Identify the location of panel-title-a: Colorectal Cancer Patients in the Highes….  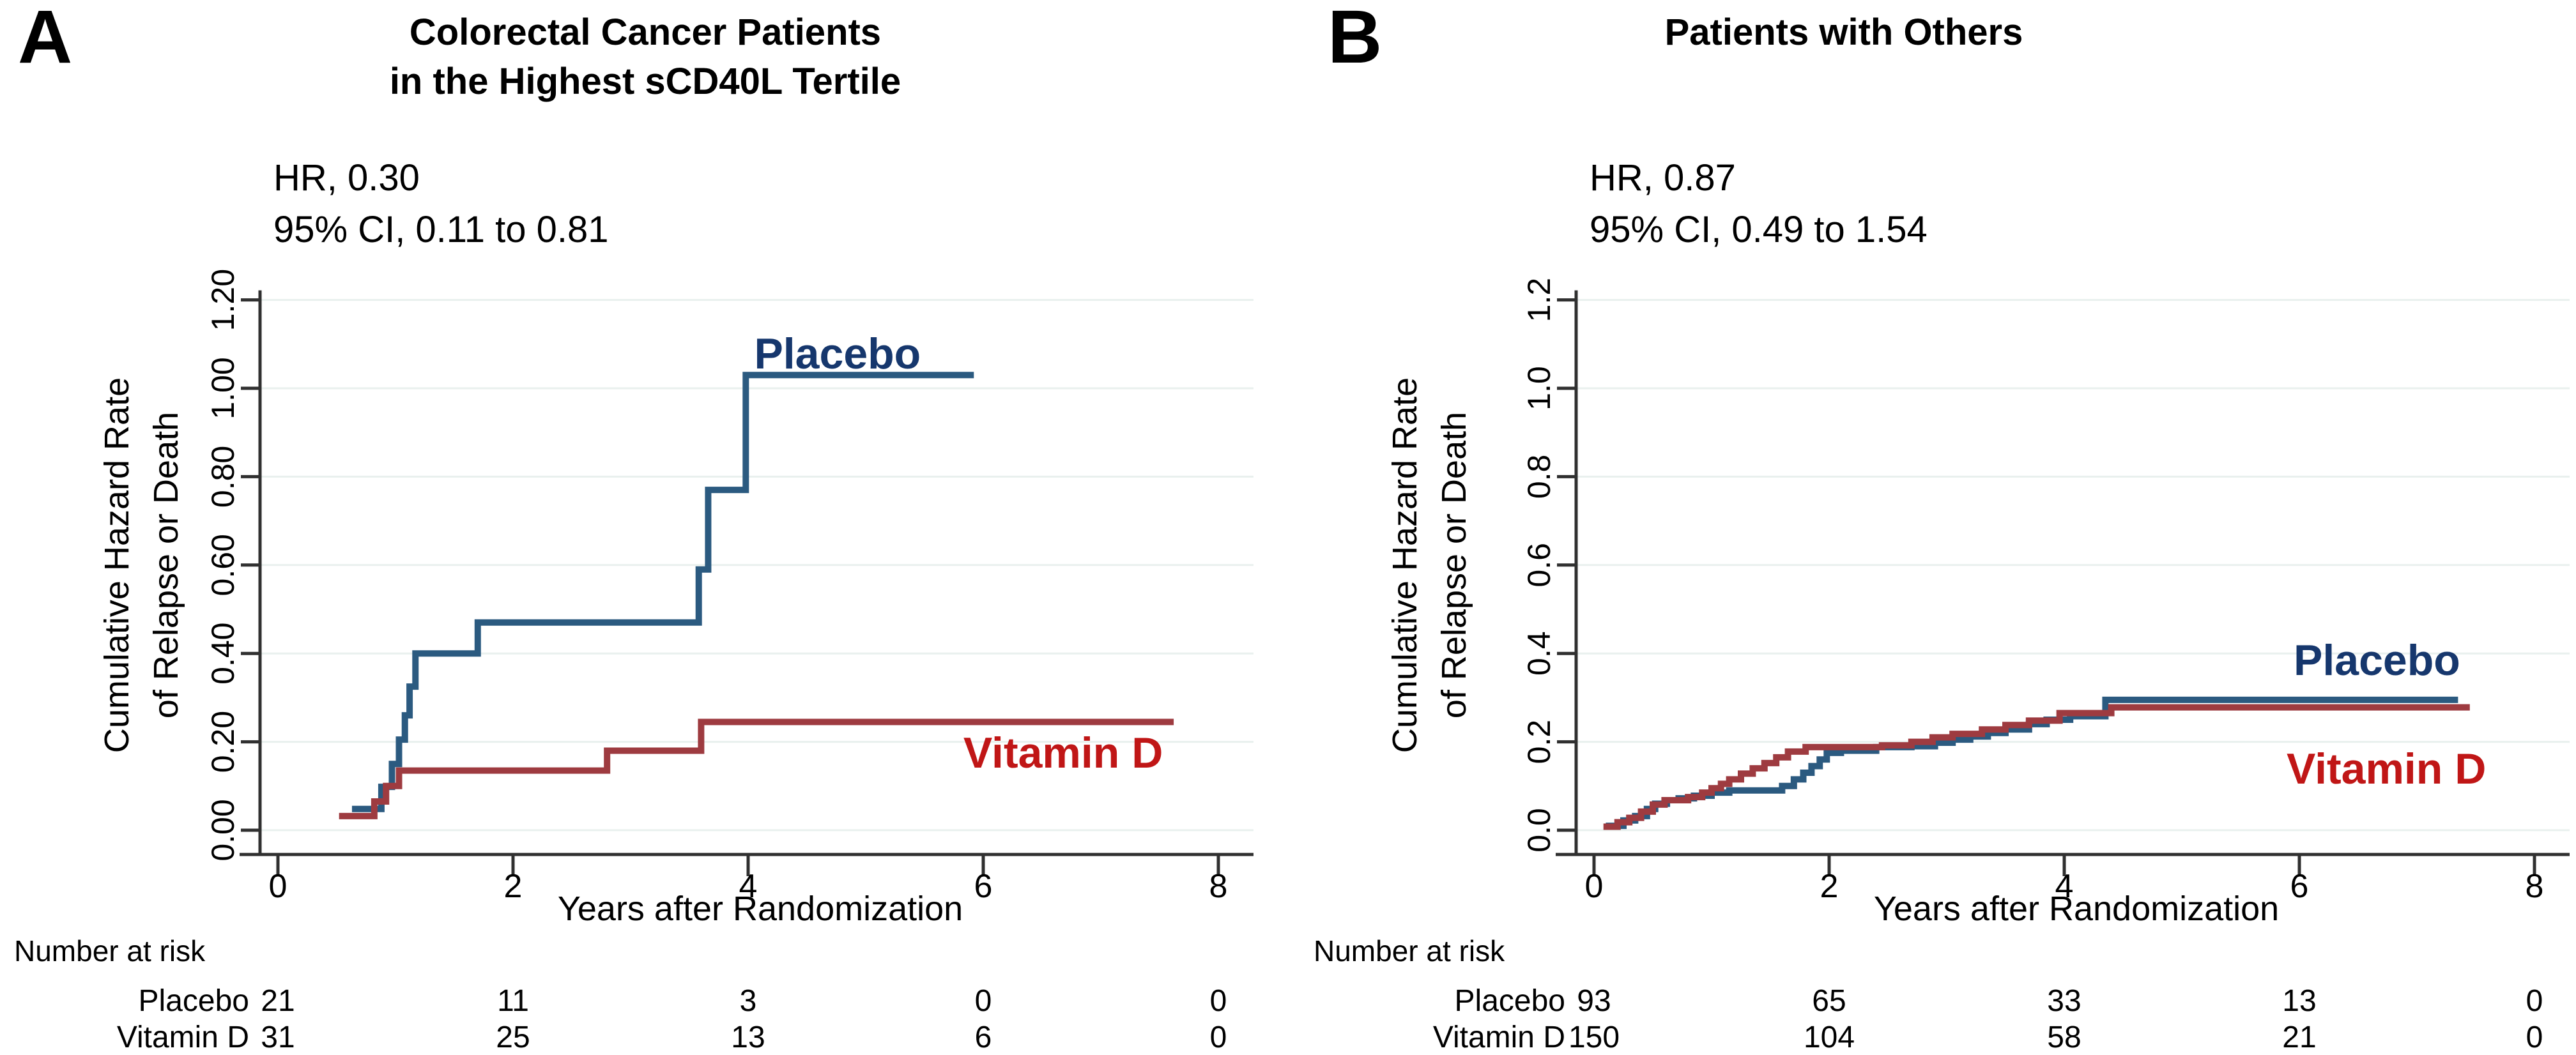
(645, 57).